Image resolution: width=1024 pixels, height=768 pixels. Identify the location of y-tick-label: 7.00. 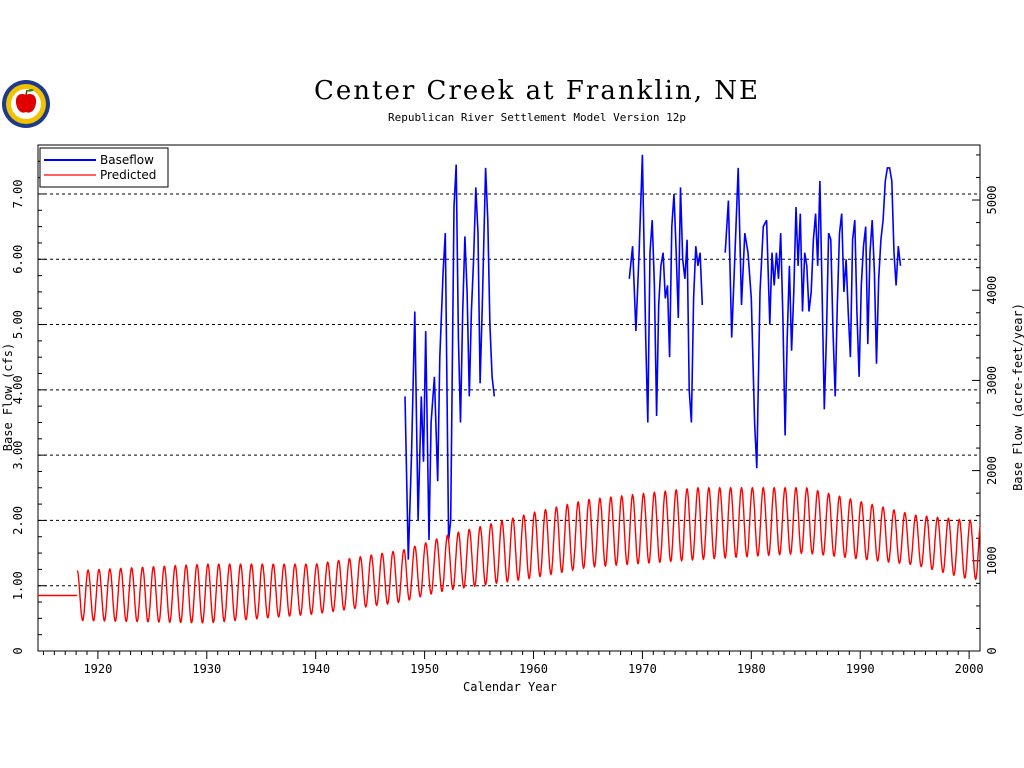
(18, 194).